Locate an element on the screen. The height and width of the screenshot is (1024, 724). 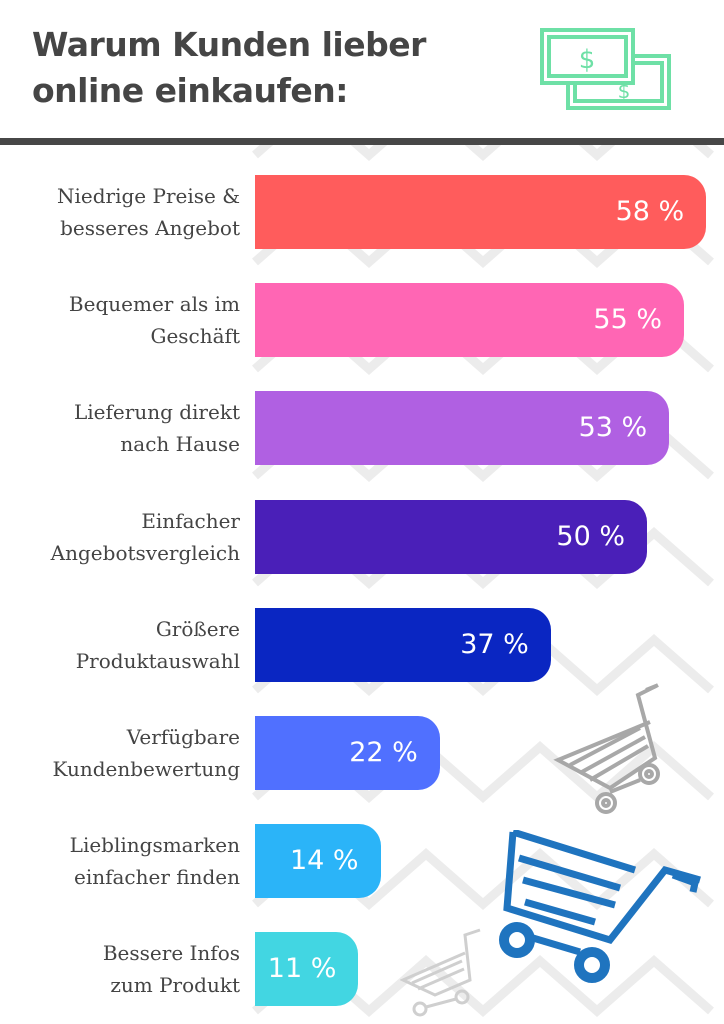
bar-value-label: 50 % is located at coordinates (590, 536).